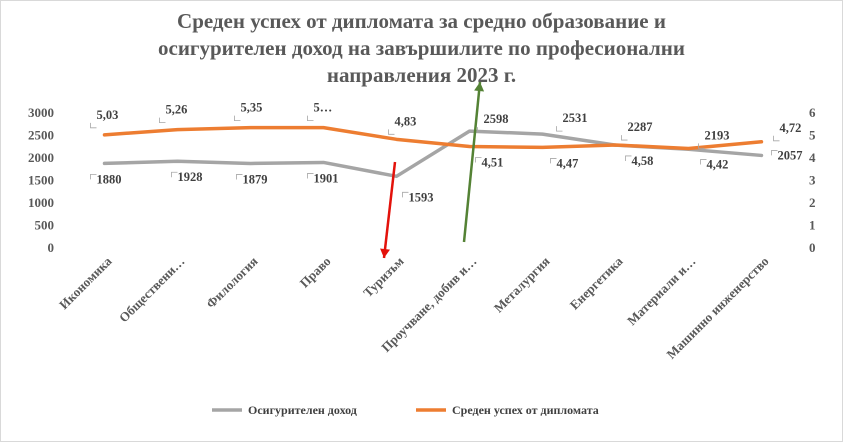 This screenshot has height=442, width=843. Describe the element at coordinates (41, 135) in the screenshot. I see `y-left-tick-label: 2500` at that location.